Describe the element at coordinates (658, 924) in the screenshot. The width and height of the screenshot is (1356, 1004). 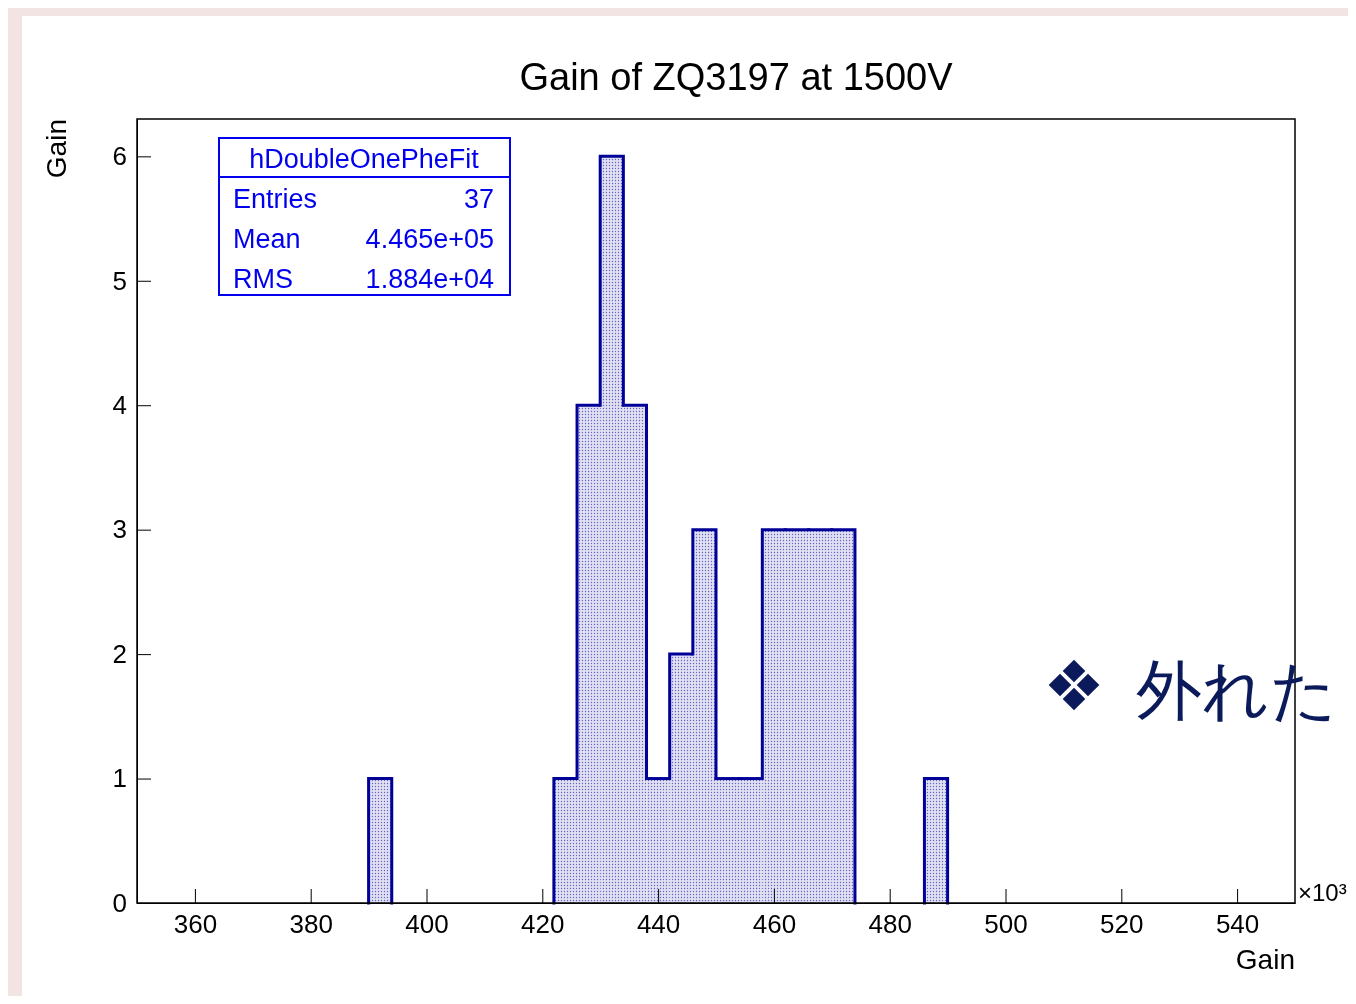
I see `x-tick-label: 440` at that location.